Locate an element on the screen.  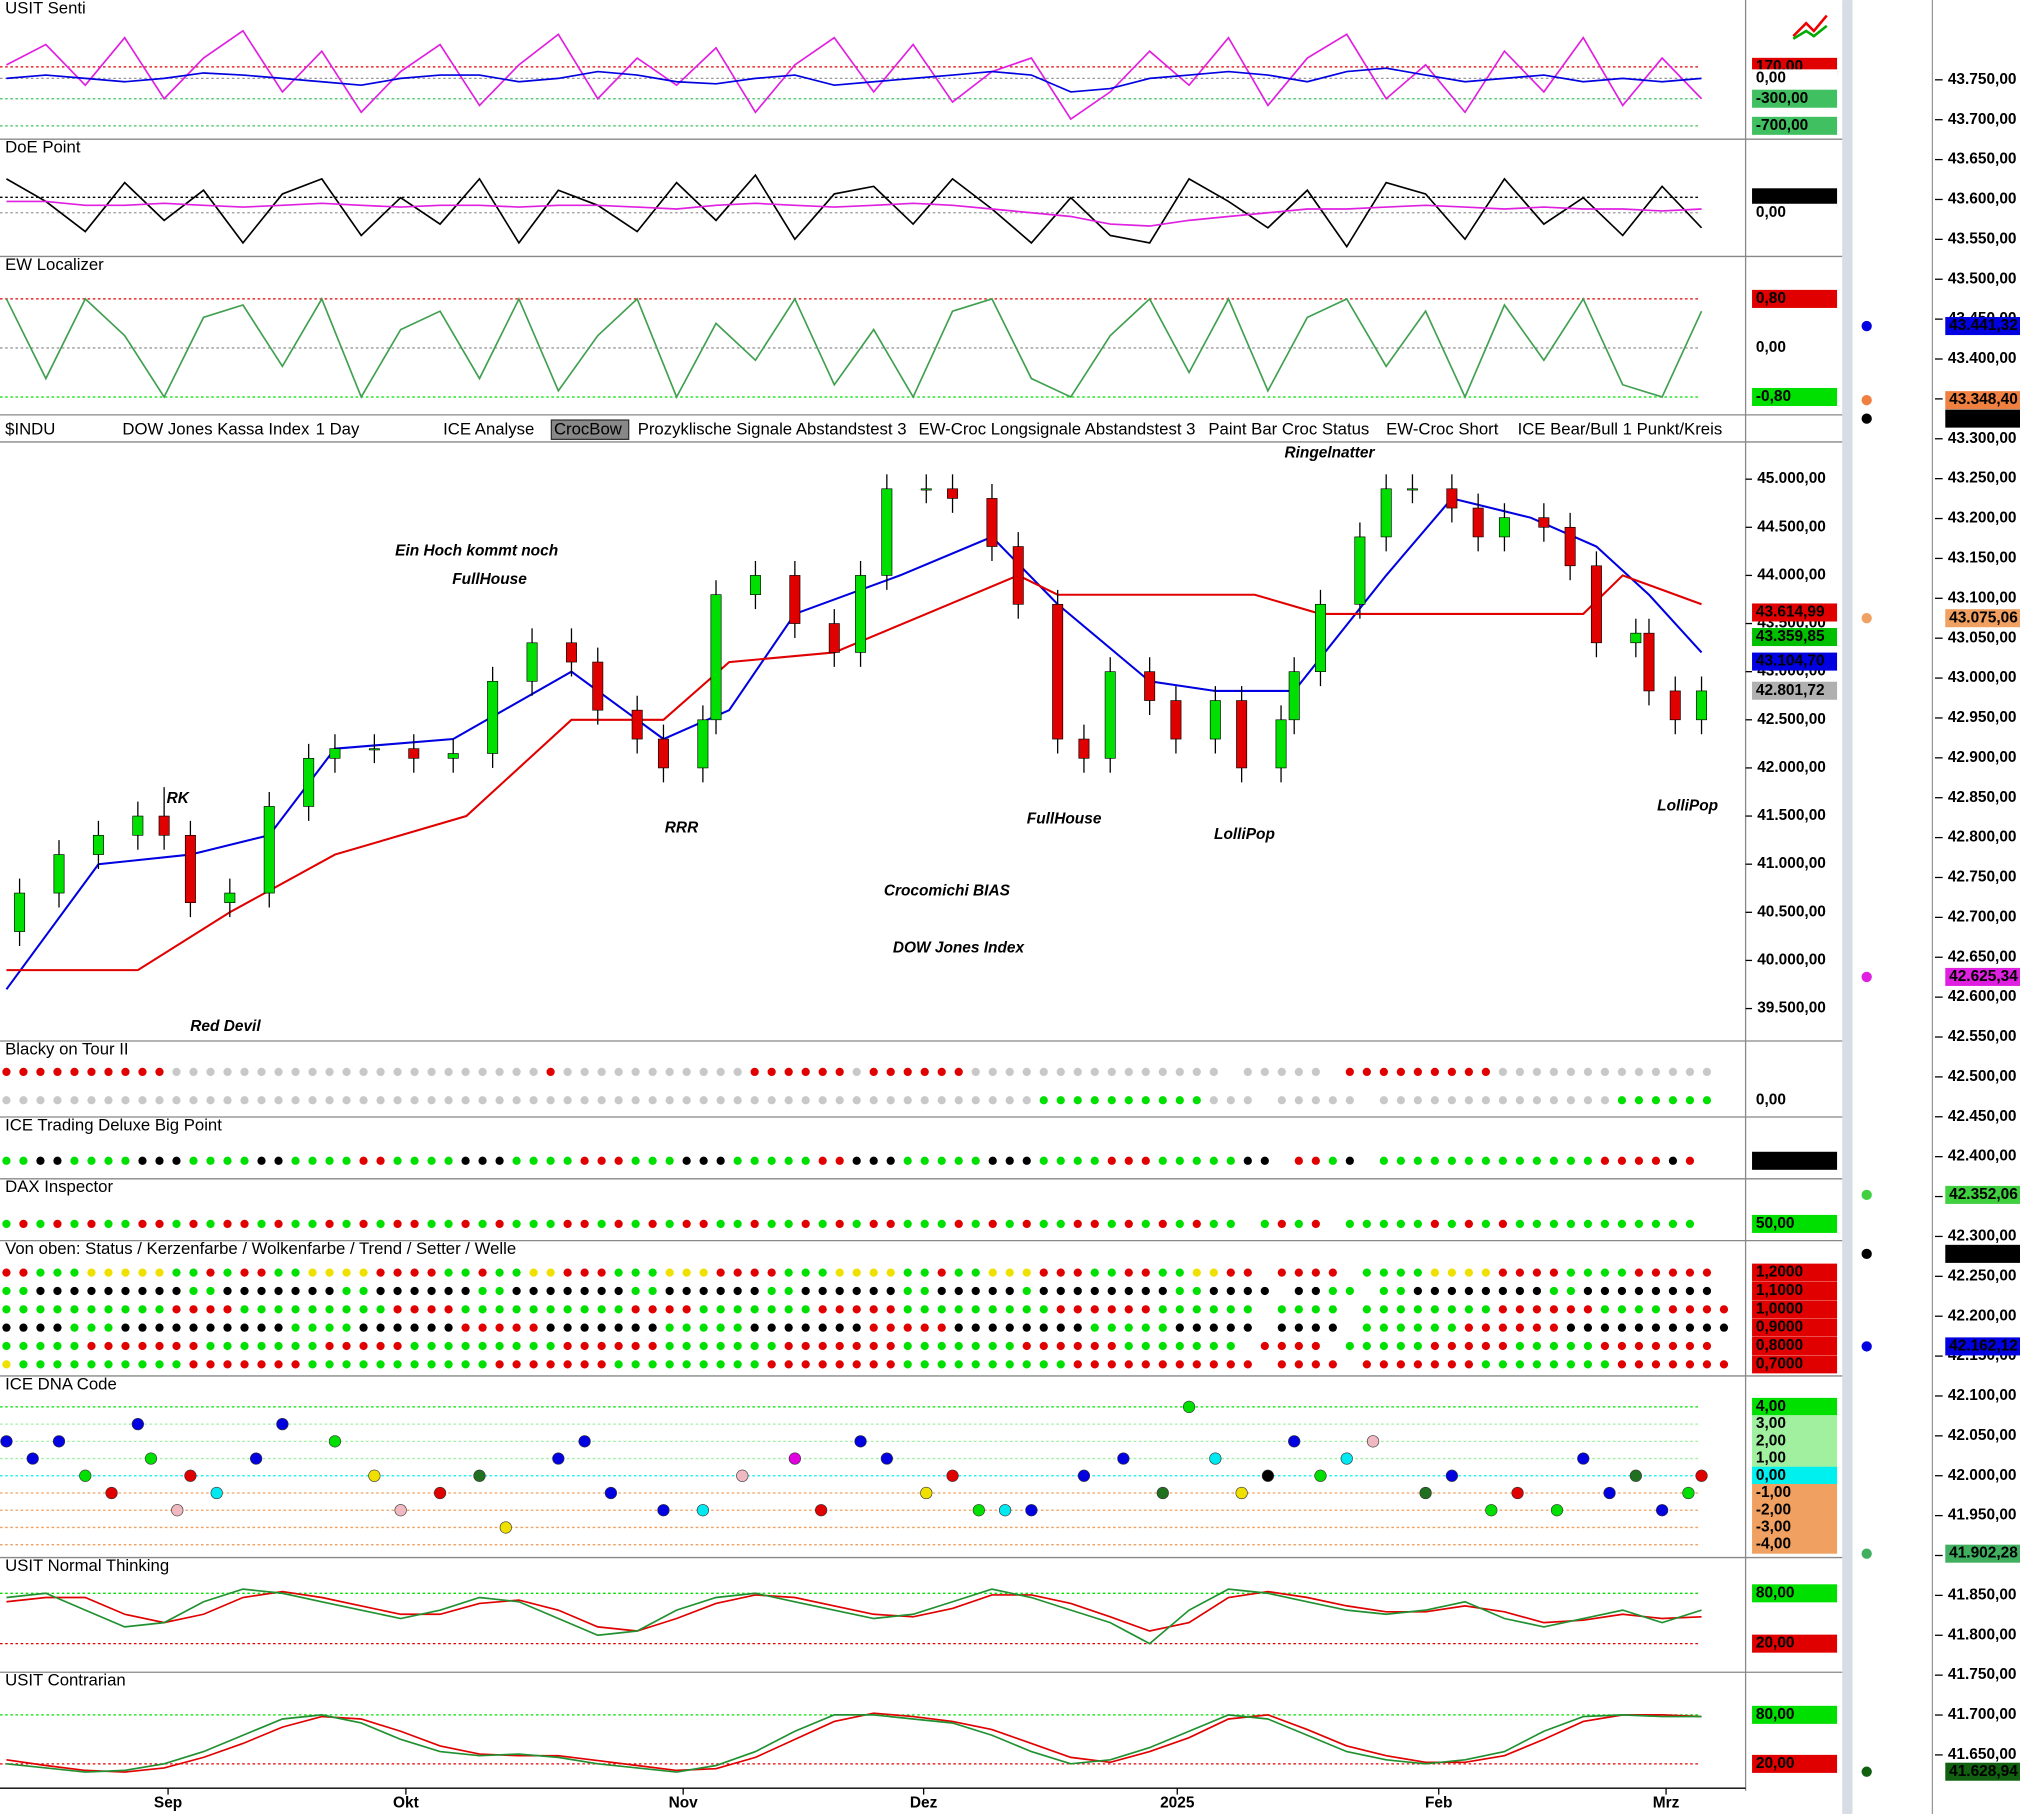
toolbar-item: 1 Day is located at coordinates (338, 429).